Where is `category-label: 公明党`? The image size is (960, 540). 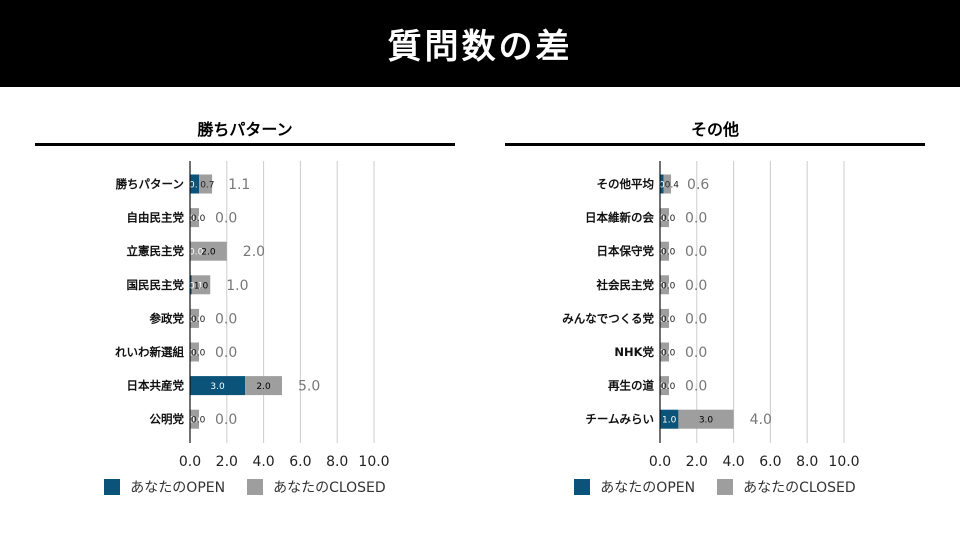
category-label: 公明党 is located at coordinates (167, 419).